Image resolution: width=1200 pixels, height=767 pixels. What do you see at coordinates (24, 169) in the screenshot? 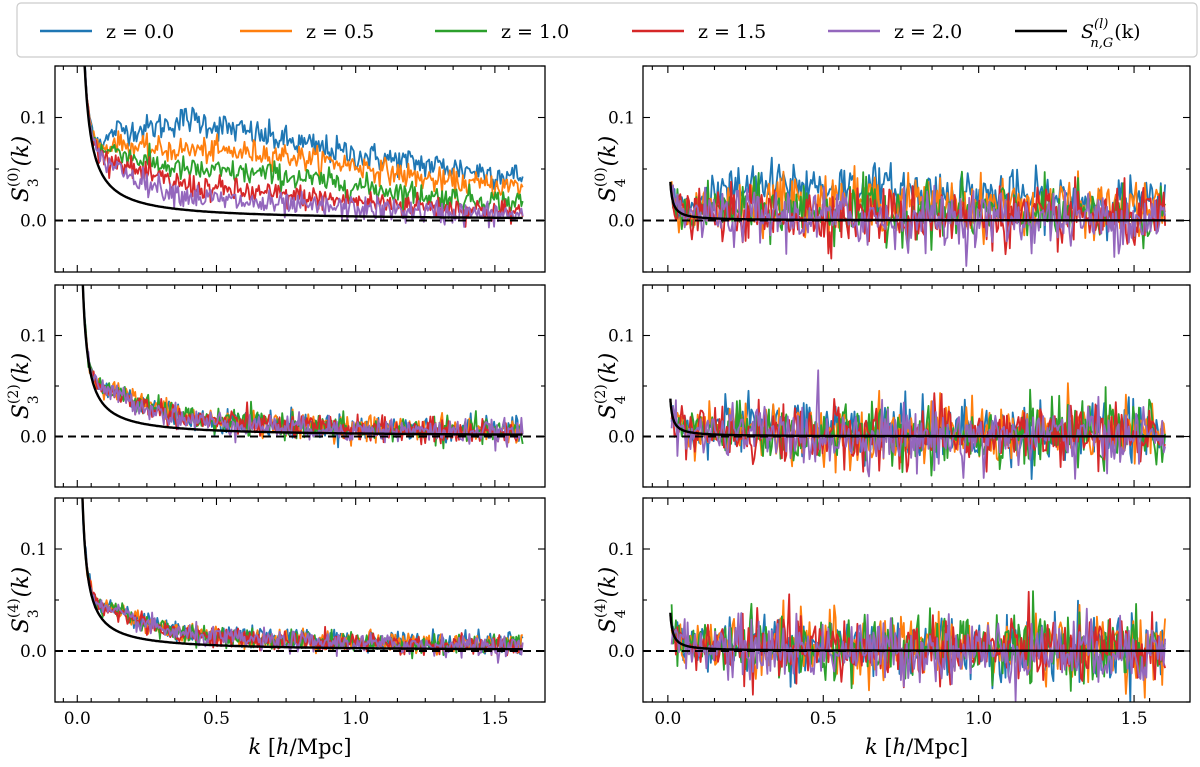
I see `y-axis-label: S(0) 3(k)` at bounding box center [24, 169].